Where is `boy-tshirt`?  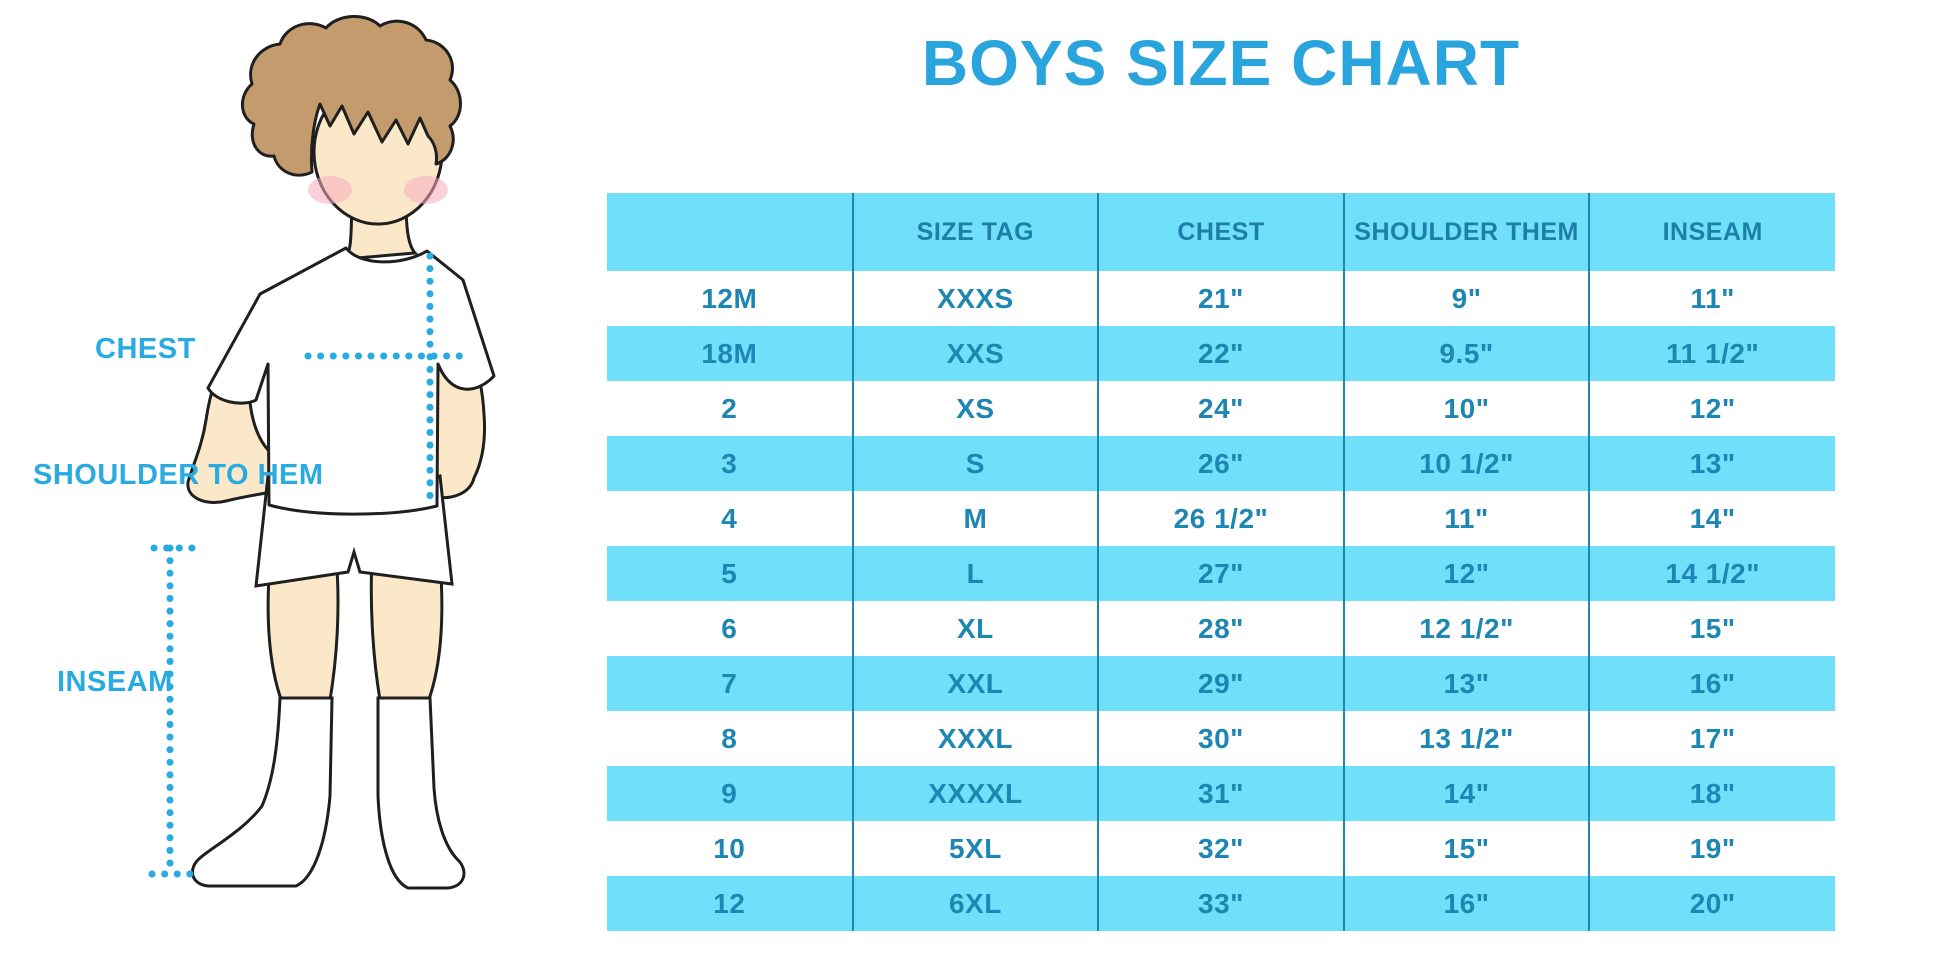 boy-tshirt is located at coordinates (351, 381).